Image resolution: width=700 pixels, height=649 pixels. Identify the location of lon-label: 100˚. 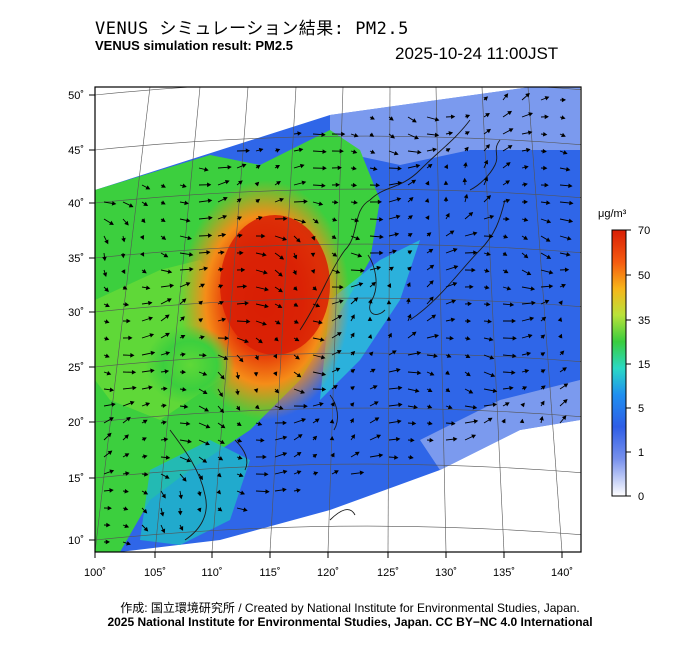
(95, 573).